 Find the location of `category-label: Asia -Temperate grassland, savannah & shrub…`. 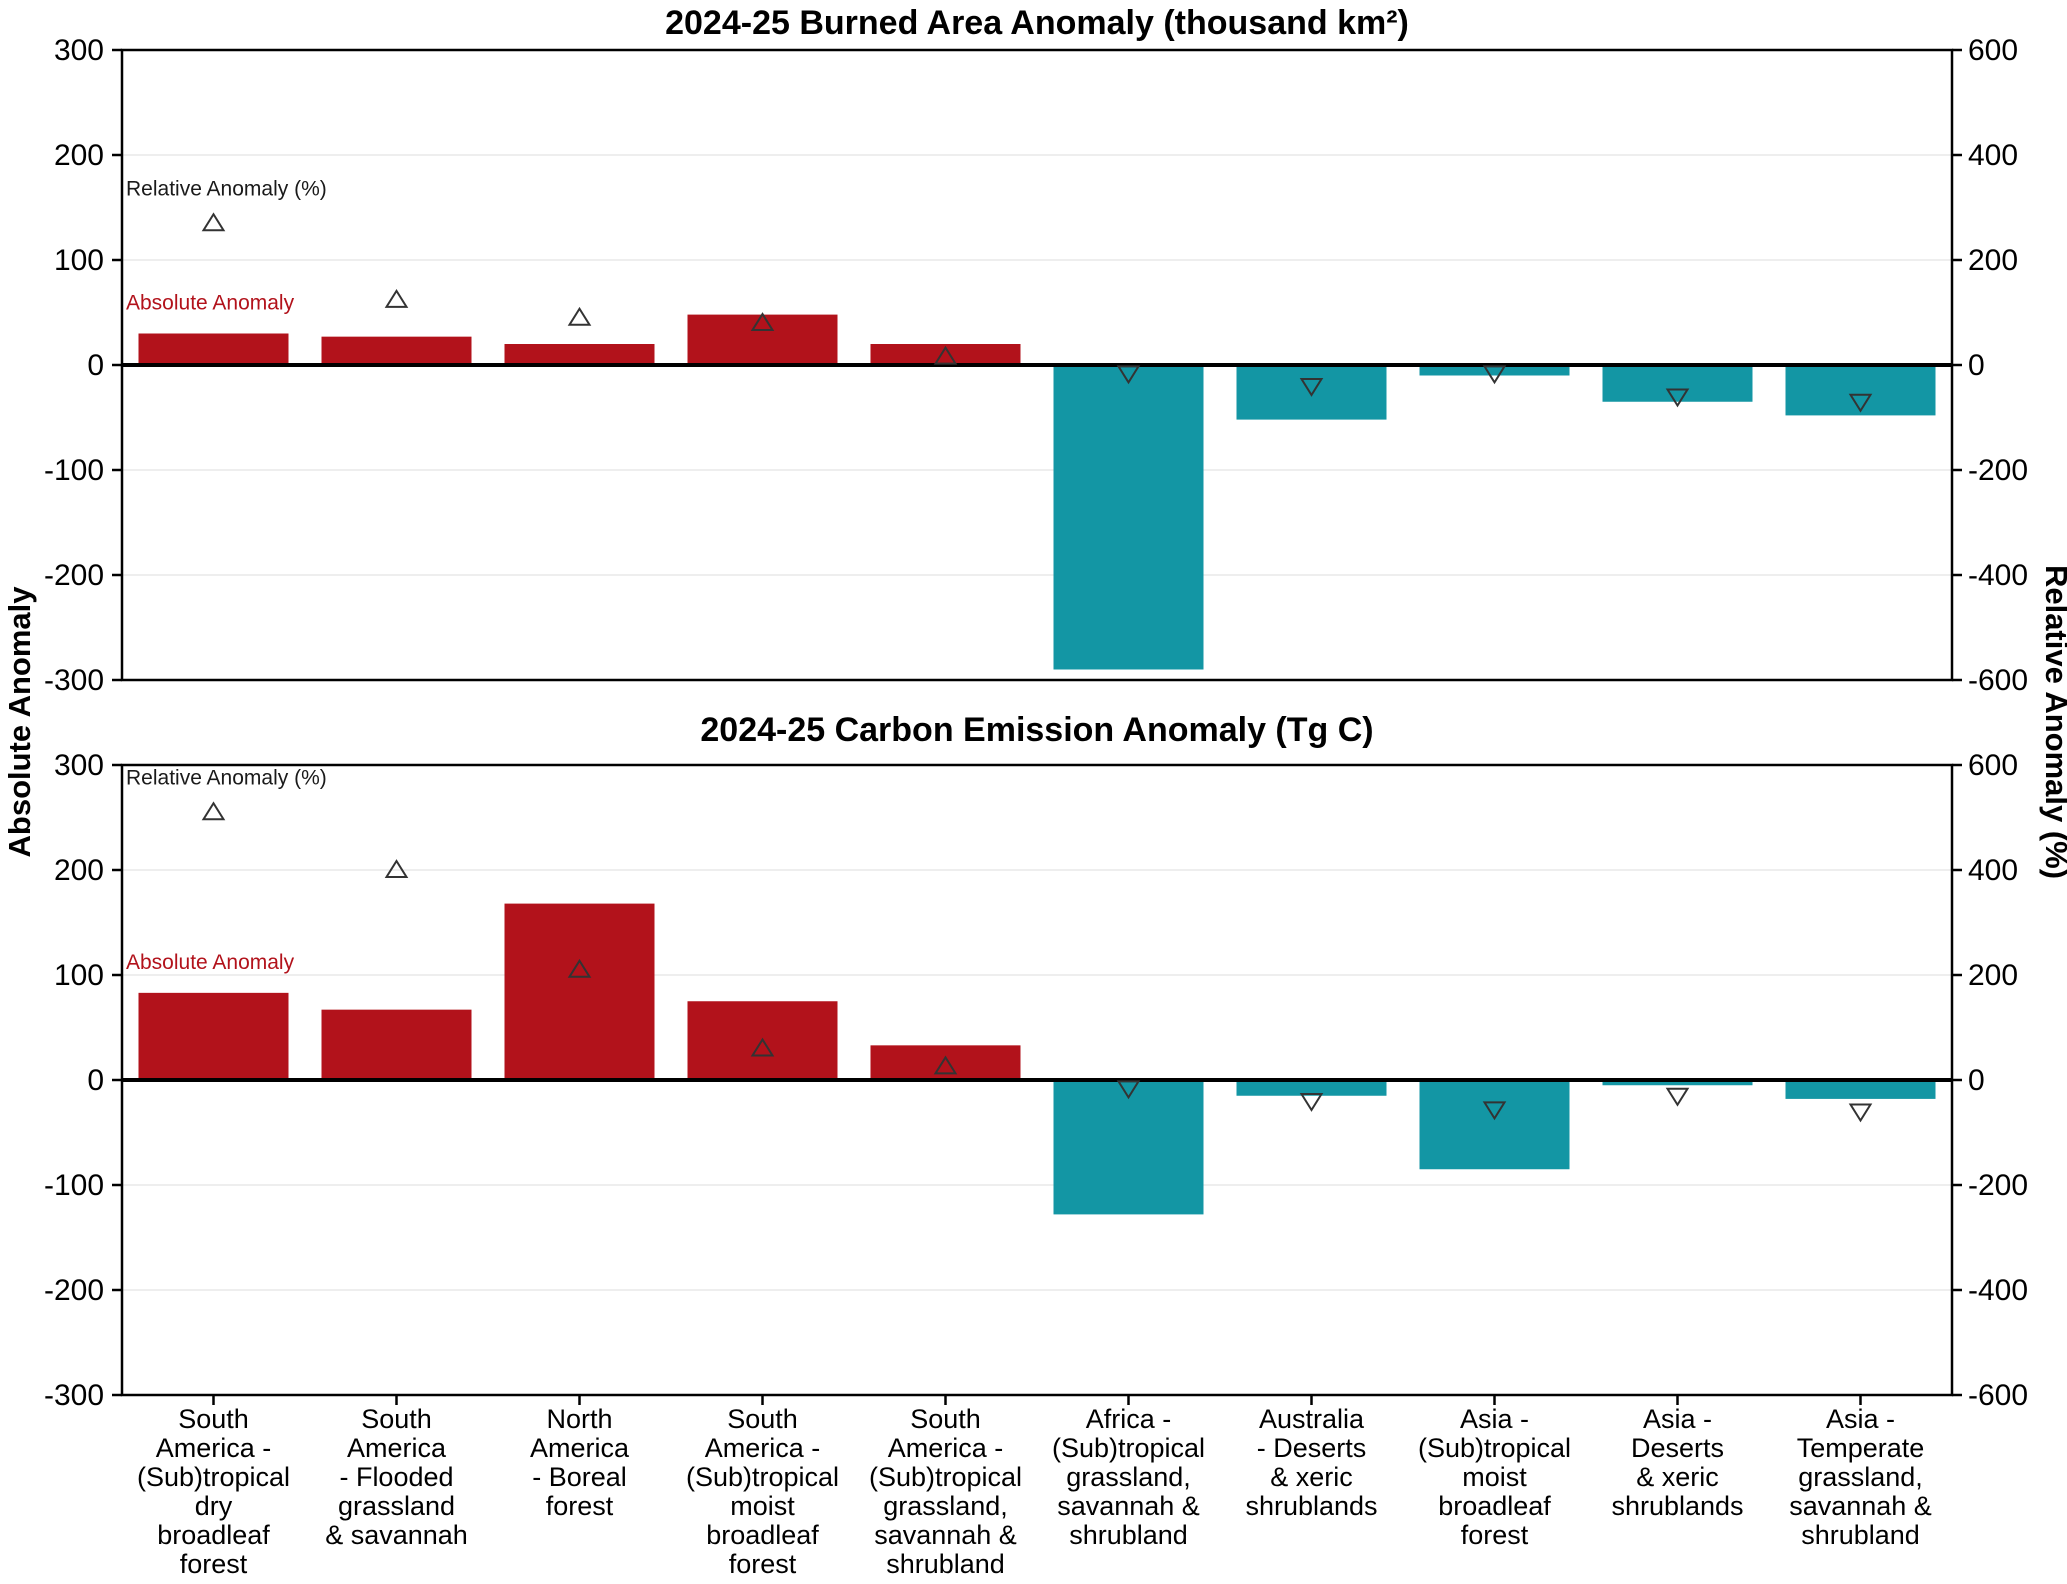

category-label: Asia -Temperate grassland, savannah & shrub… is located at coordinates (1860, 1477).